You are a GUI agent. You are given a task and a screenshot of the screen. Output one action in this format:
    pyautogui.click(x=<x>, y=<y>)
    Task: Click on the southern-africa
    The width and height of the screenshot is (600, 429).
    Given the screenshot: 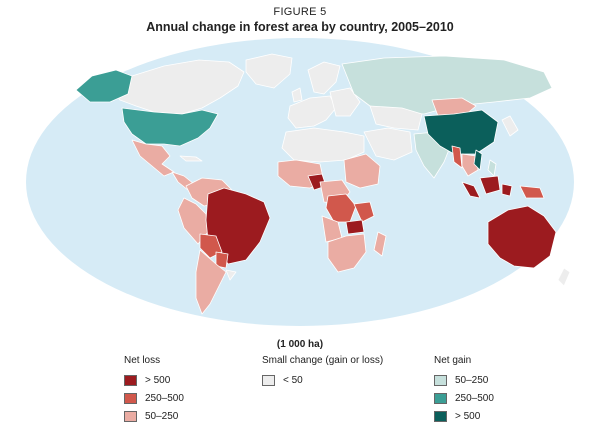 What is the action you would take?
    pyautogui.click(x=347, y=253)
    